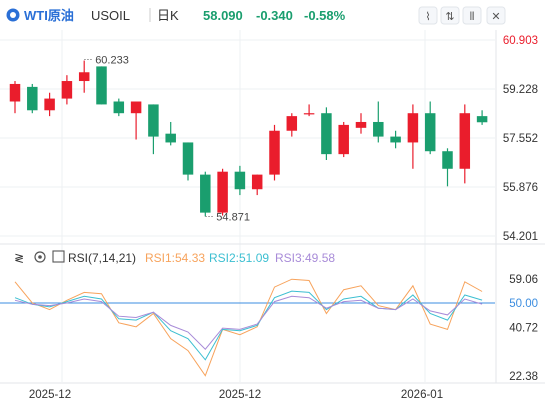 Image resolution: width=545 pixels, height=409 pixels. Describe the element at coordinates (49, 15) in the screenshot. I see `symbol-name: WTI原油` at that location.